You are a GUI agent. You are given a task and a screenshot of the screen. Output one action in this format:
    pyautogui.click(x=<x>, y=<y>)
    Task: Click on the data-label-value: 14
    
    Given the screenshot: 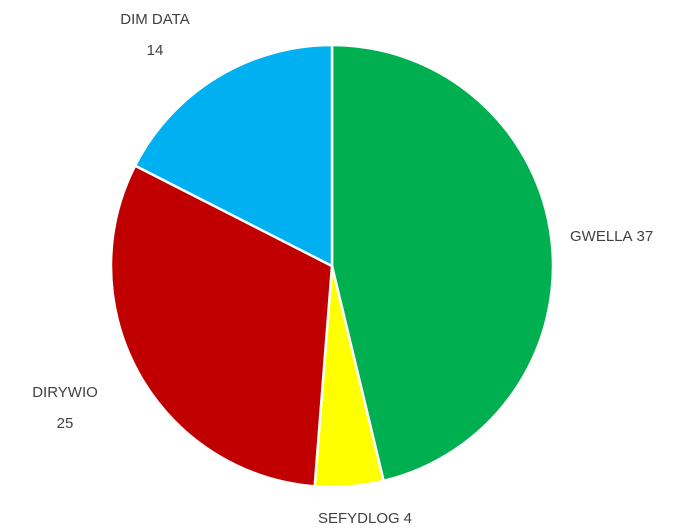 What is the action you would take?
    pyautogui.click(x=155, y=50)
    